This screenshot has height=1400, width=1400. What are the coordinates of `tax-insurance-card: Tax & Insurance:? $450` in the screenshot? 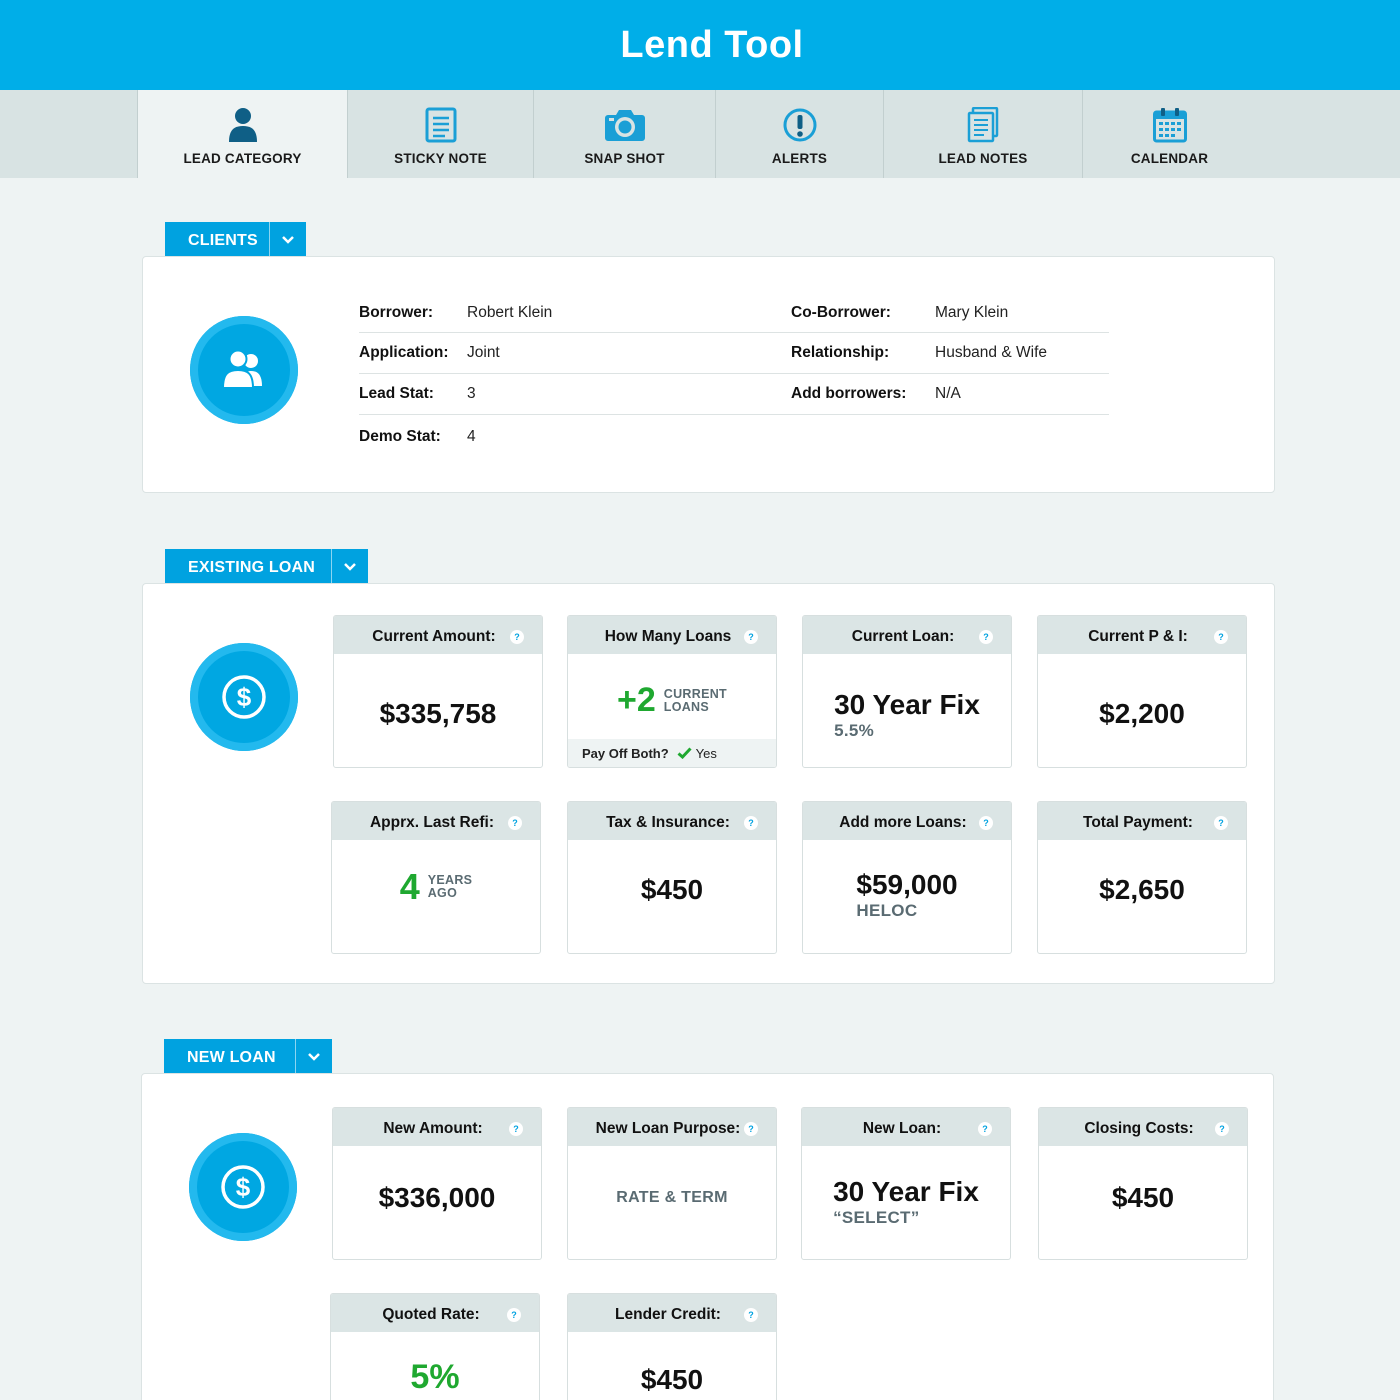 It's located at (672, 877).